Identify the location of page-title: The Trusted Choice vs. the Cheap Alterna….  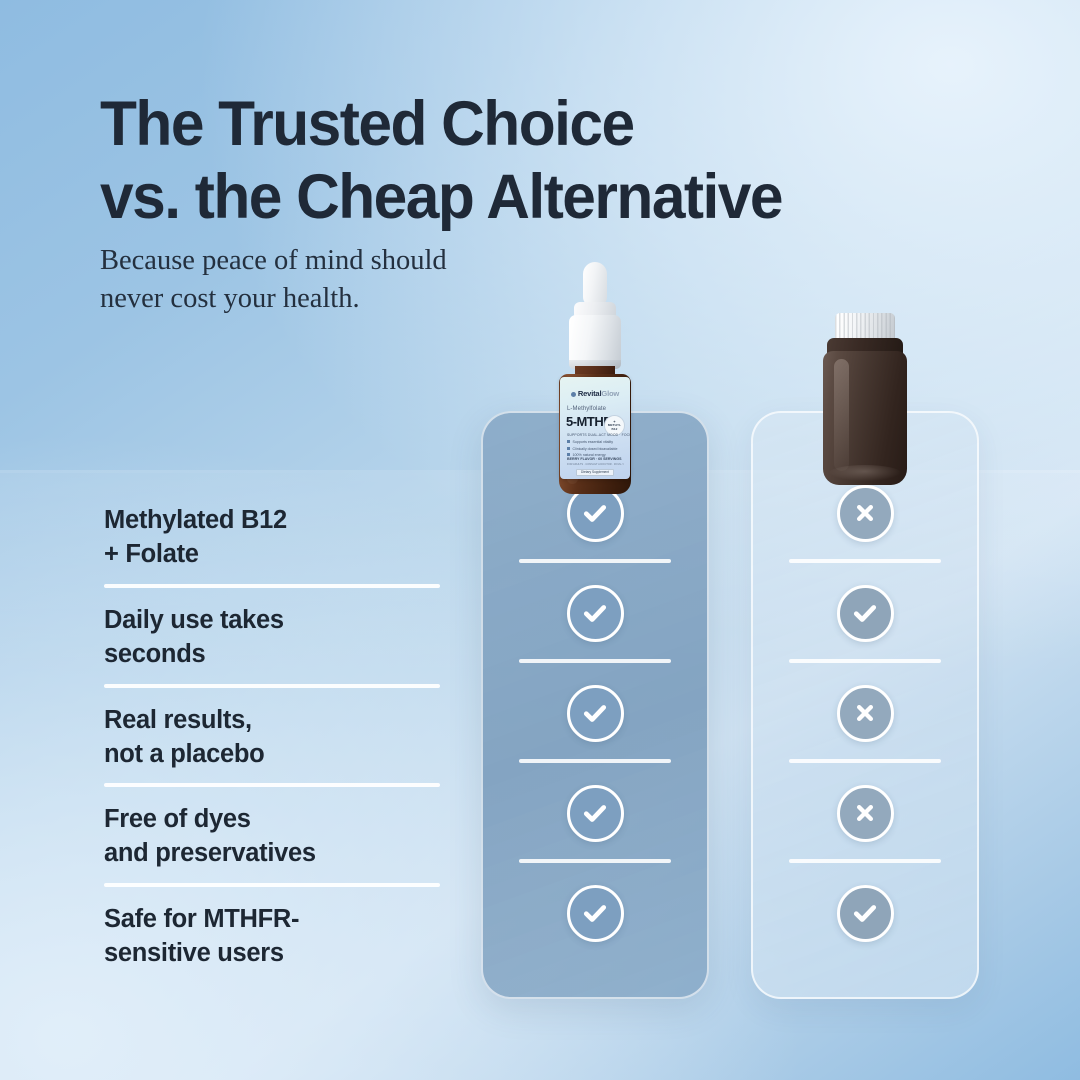
(513, 161).